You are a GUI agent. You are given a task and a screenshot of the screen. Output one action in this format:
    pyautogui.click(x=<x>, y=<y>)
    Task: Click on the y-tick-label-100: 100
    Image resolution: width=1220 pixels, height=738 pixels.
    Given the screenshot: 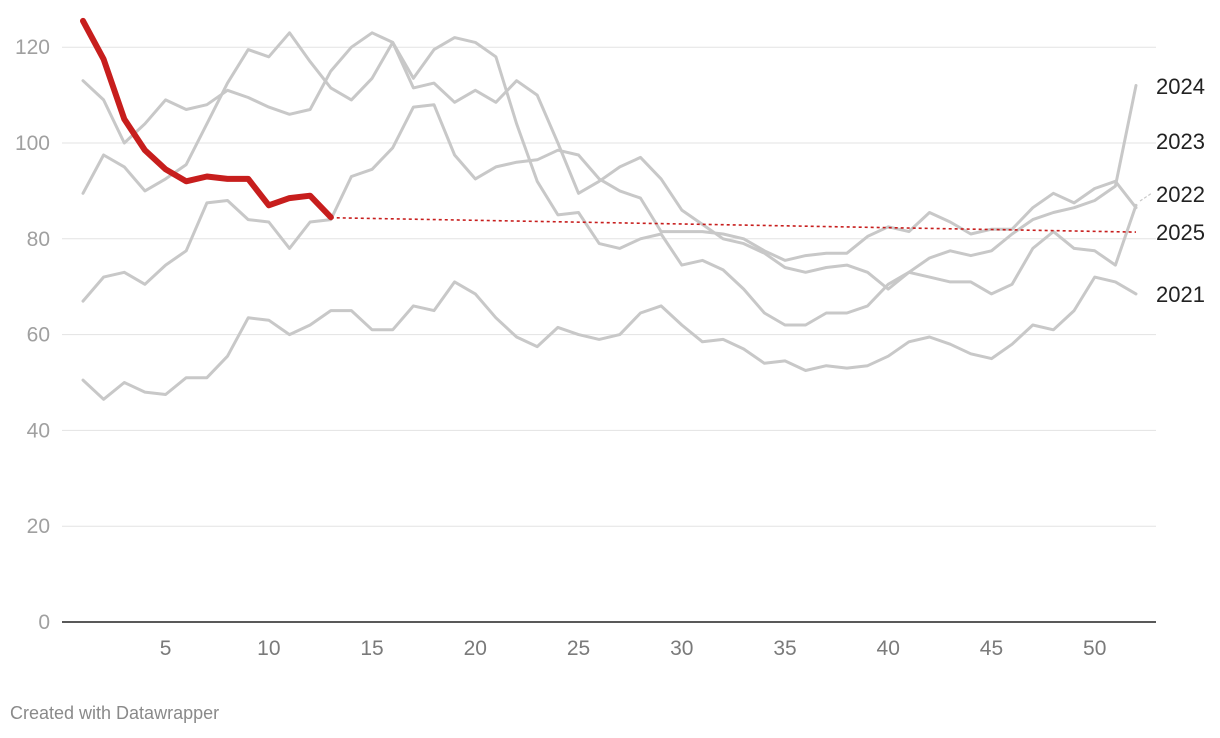 What is the action you would take?
    pyautogui.click(x=32, y=143)
    